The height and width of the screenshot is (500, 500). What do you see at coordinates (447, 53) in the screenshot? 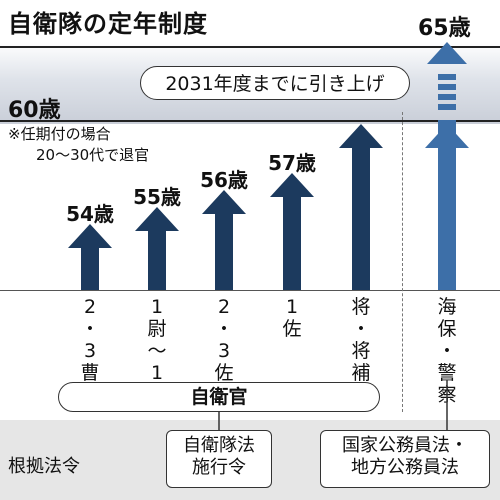
I see `arrow-65-head` at bounding box center [447, 53].